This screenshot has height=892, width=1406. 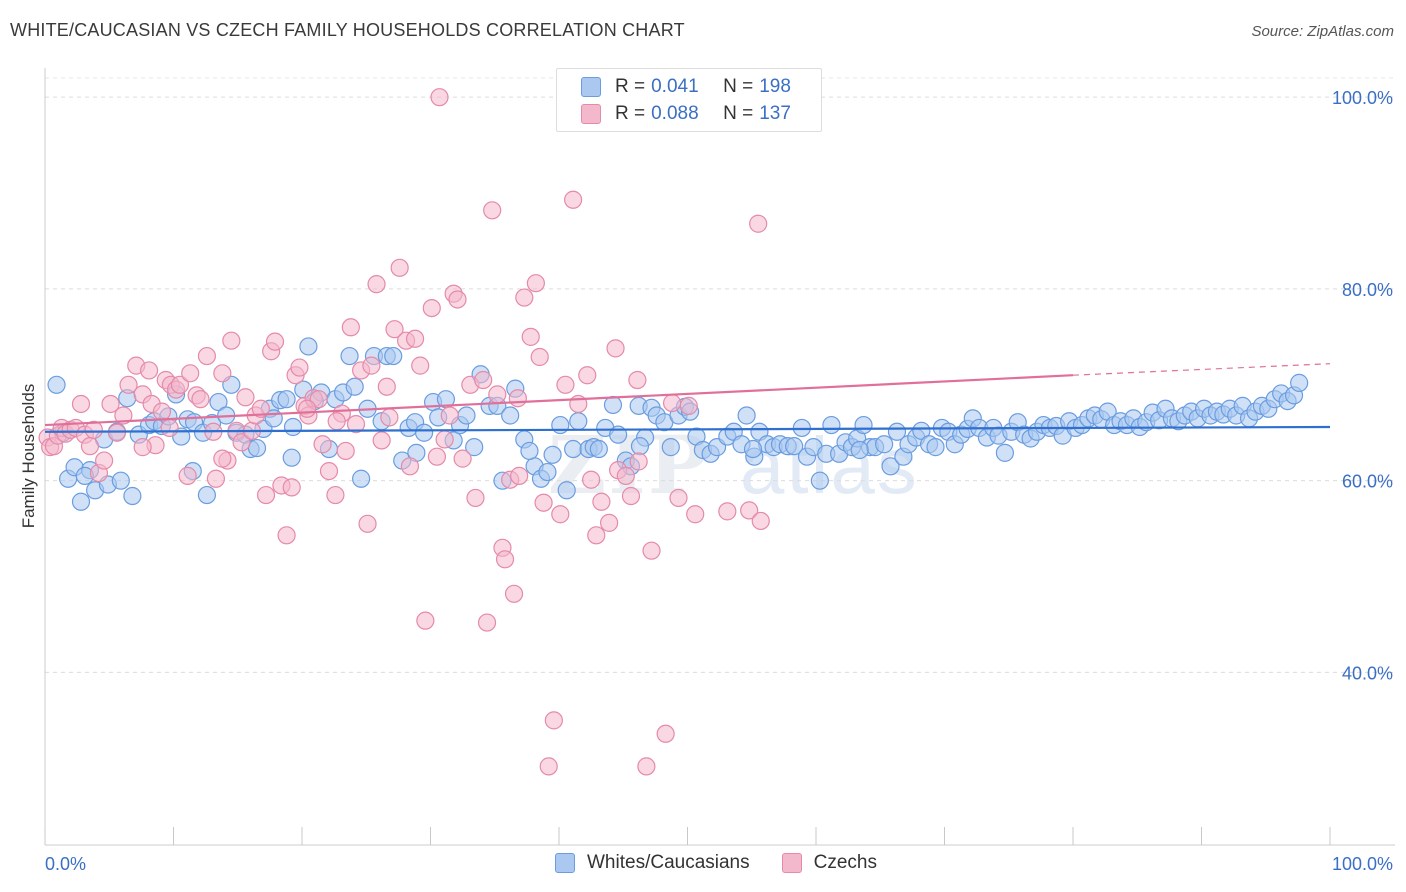 What do you see at coordinates (591, 87) in the screenshot?
I see `legend-swatch-whites` at bounding box center [591, 87].